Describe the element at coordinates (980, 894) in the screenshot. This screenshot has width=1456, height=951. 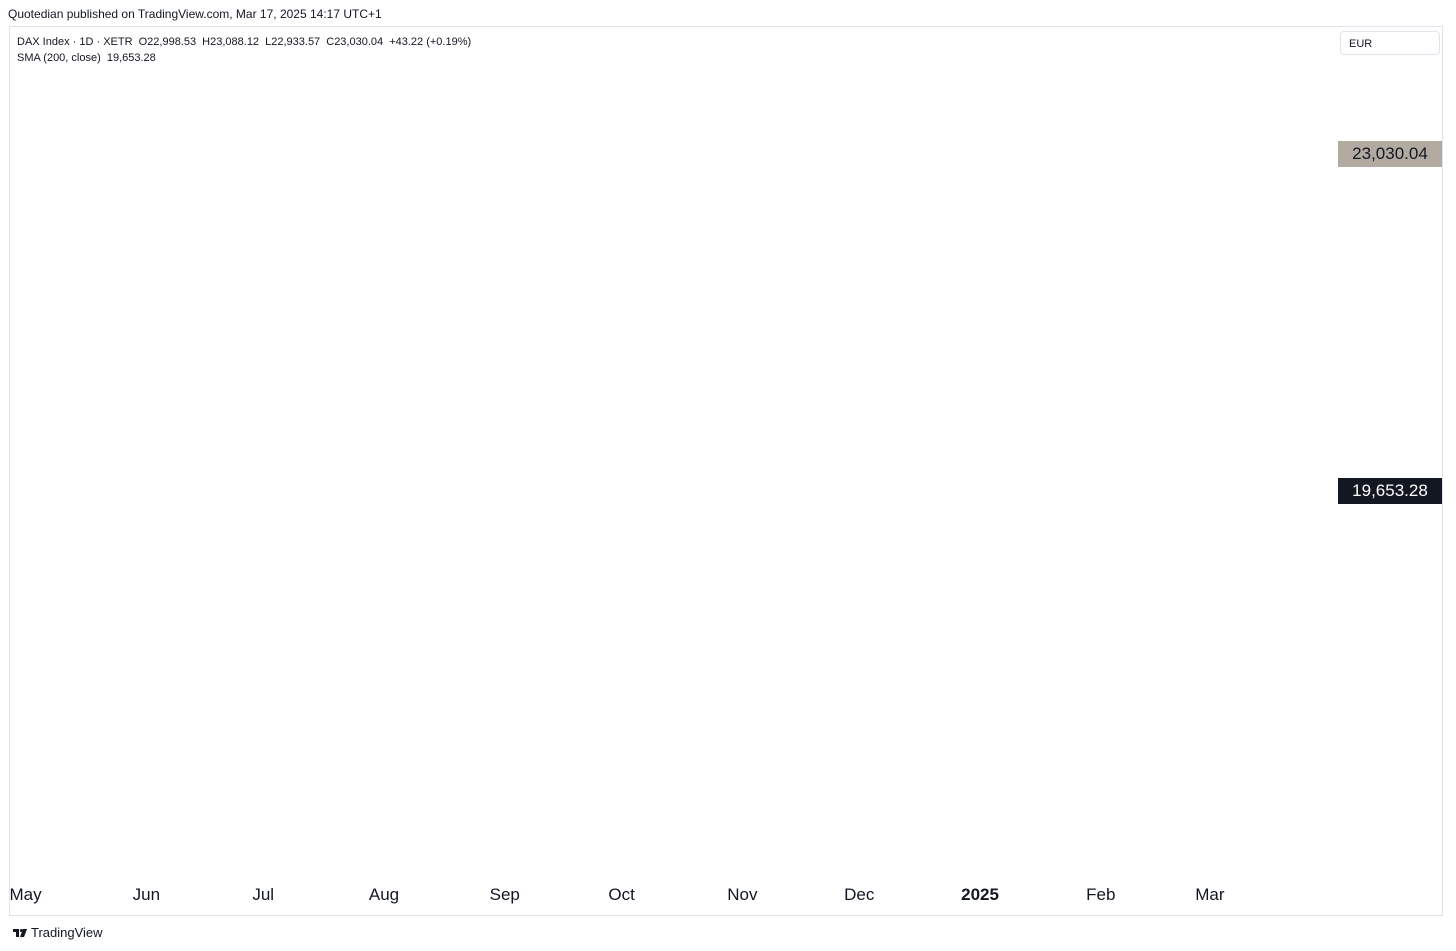
I see `x-tick-label: 2025` at that location.